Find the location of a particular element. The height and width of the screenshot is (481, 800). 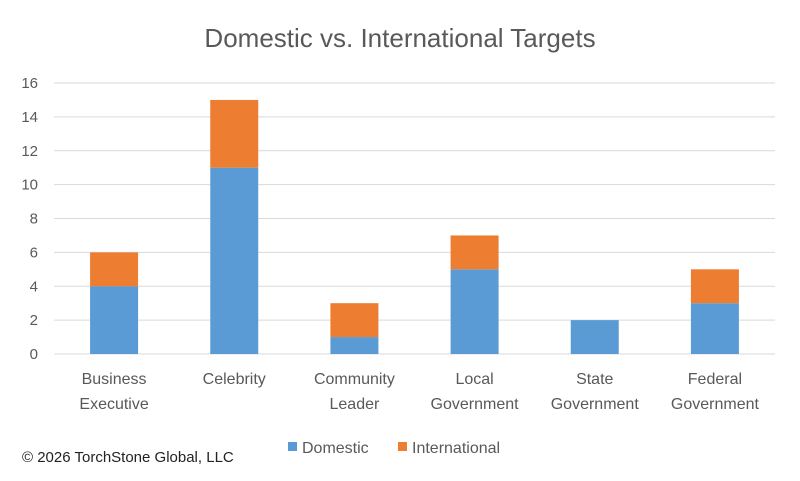

y-tick-label: 16 is located at coordinates (29, 83).